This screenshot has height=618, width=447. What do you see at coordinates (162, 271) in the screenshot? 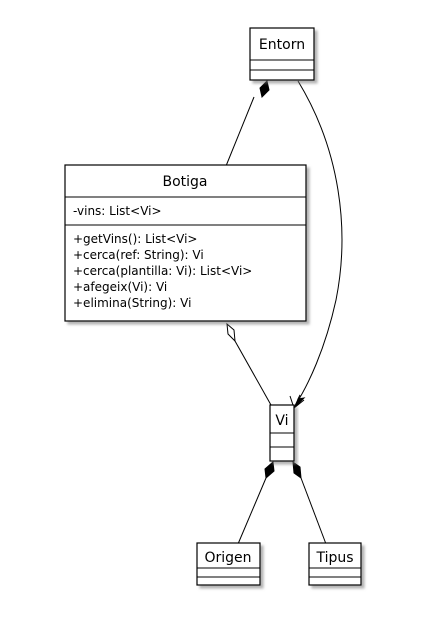
I see `method: +cerca(plantilla: Vi): List<Vi>` at bounding box center [162, 271].